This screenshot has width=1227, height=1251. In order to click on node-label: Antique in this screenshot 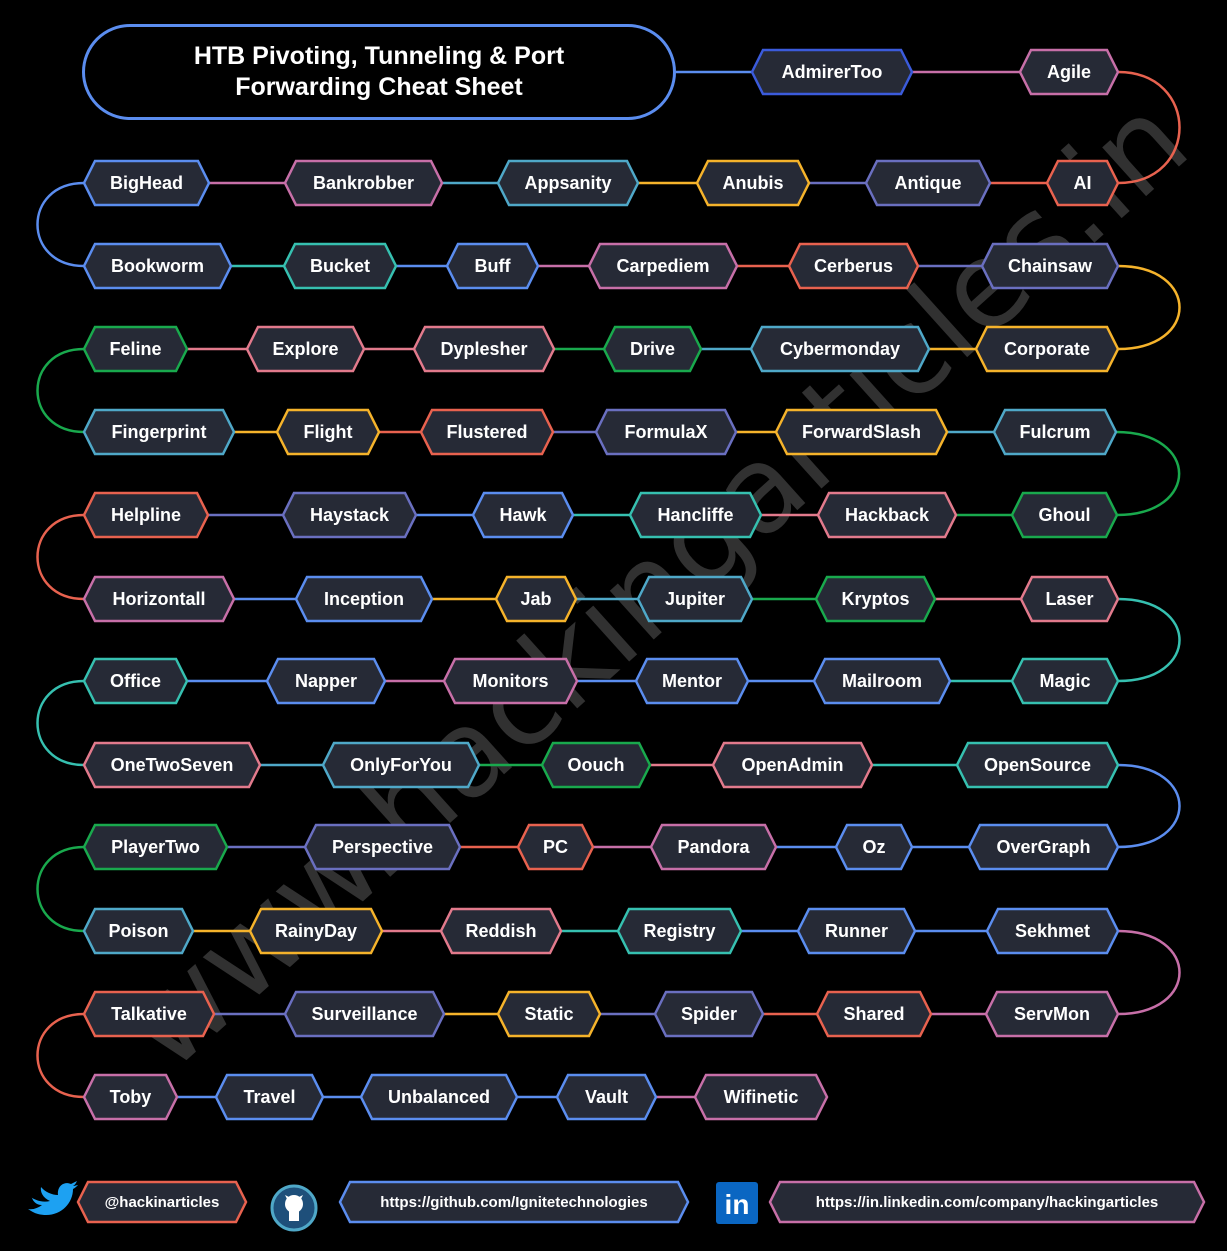, I will do `click(928, 183)`.